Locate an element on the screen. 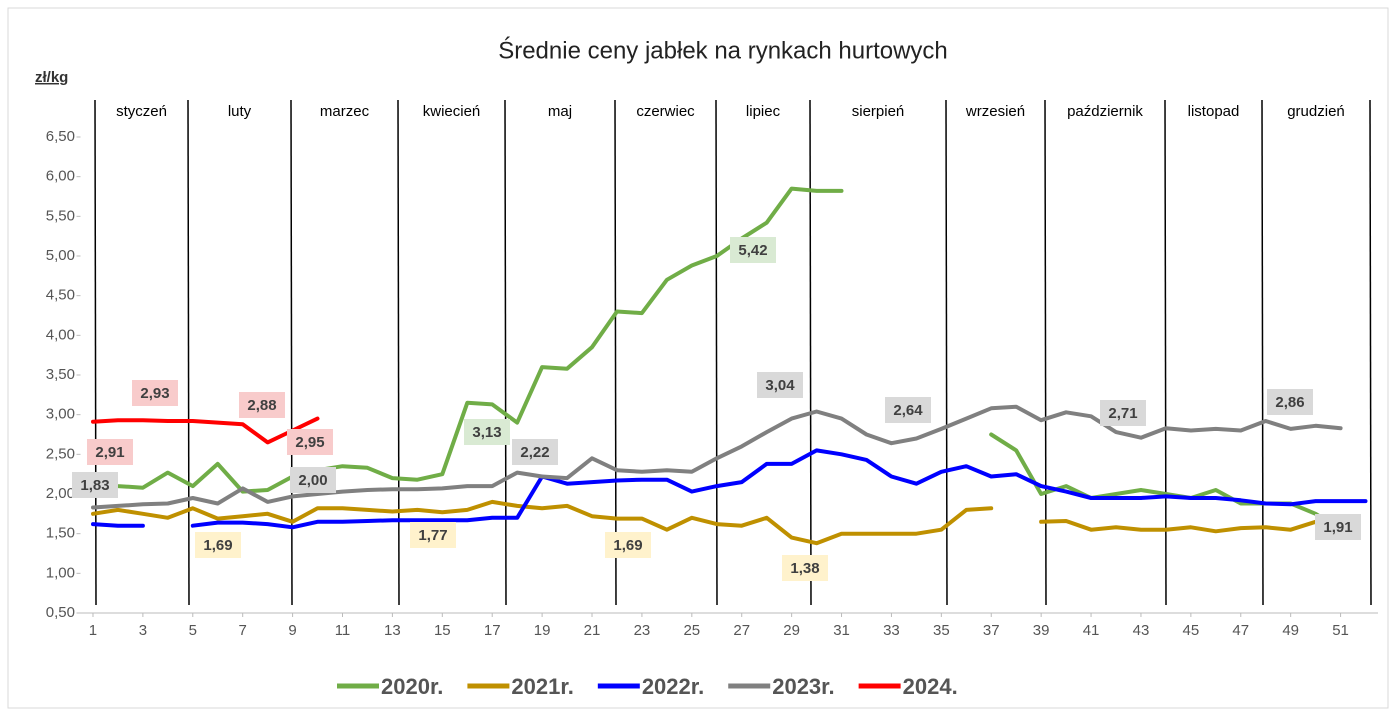 This screenshot has width=1390, height=710. x-tick-label: 11 is located at coordinates (343, 630).